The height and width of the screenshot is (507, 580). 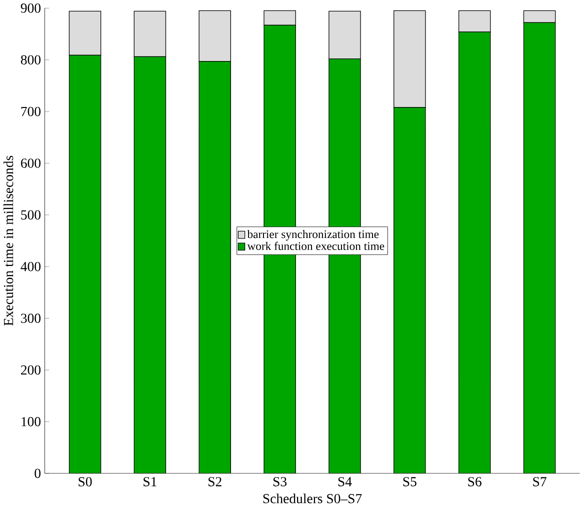 What do you see at coordinates (30, 60) in the screenshot?
I see `y-tick-label: 800` at bounding box center [30, 60].